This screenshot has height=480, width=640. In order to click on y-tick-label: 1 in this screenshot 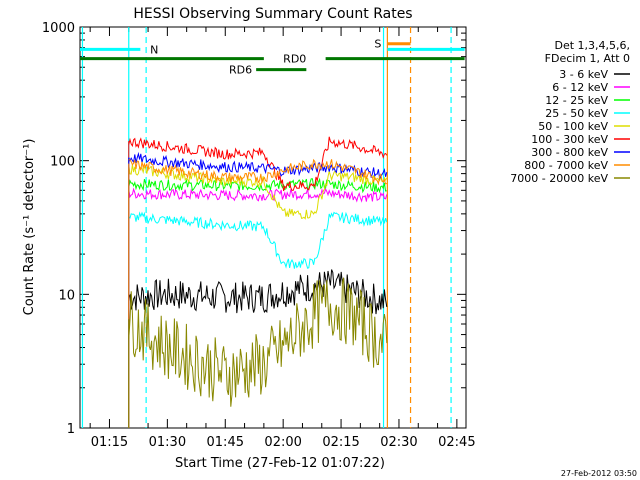, I will do `click(71, 429)`.